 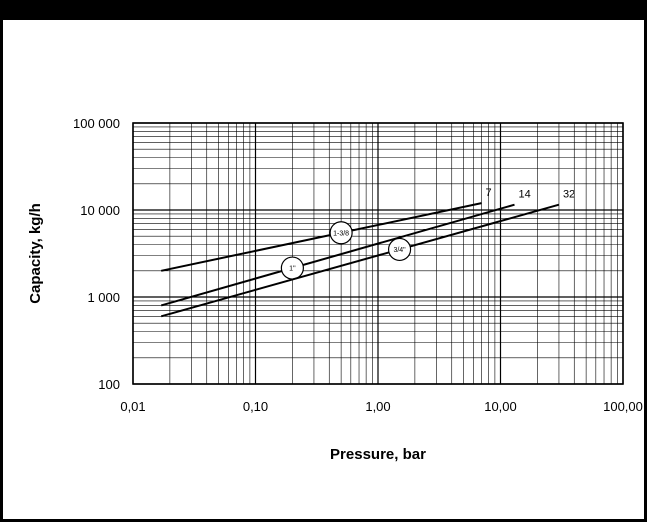 I want to click on x-tick-label: 100,00, so click(x=623, y=406).